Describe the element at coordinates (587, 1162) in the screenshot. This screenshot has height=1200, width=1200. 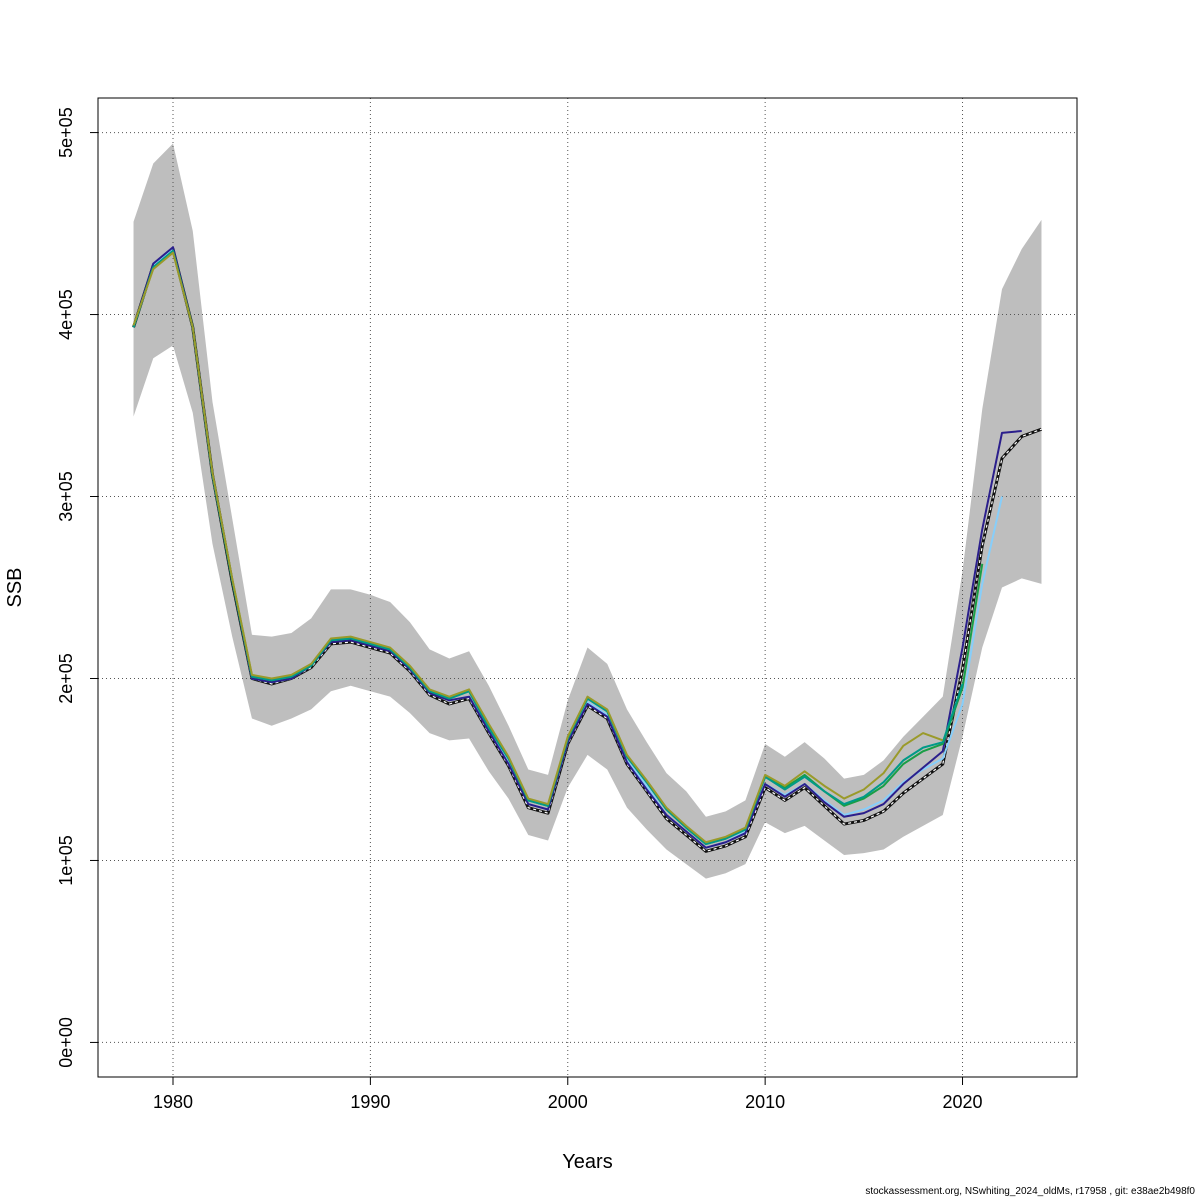
I see `x-axis-label: Years` at that location.